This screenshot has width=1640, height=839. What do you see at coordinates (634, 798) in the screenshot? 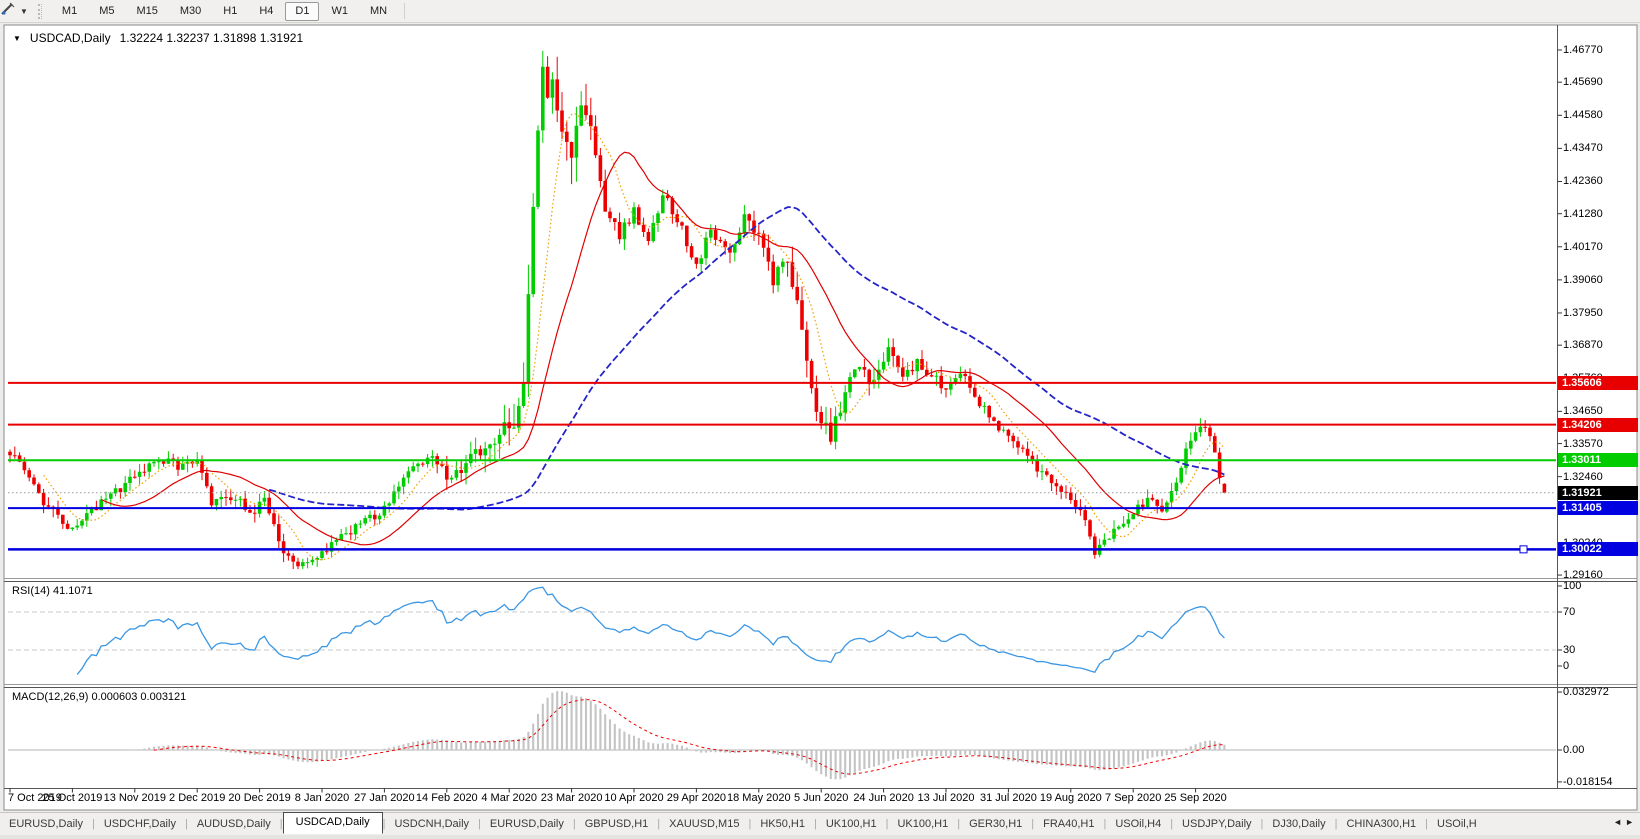
I see `date-label: 10 Apr 2020` at bounding box center [634, 798].